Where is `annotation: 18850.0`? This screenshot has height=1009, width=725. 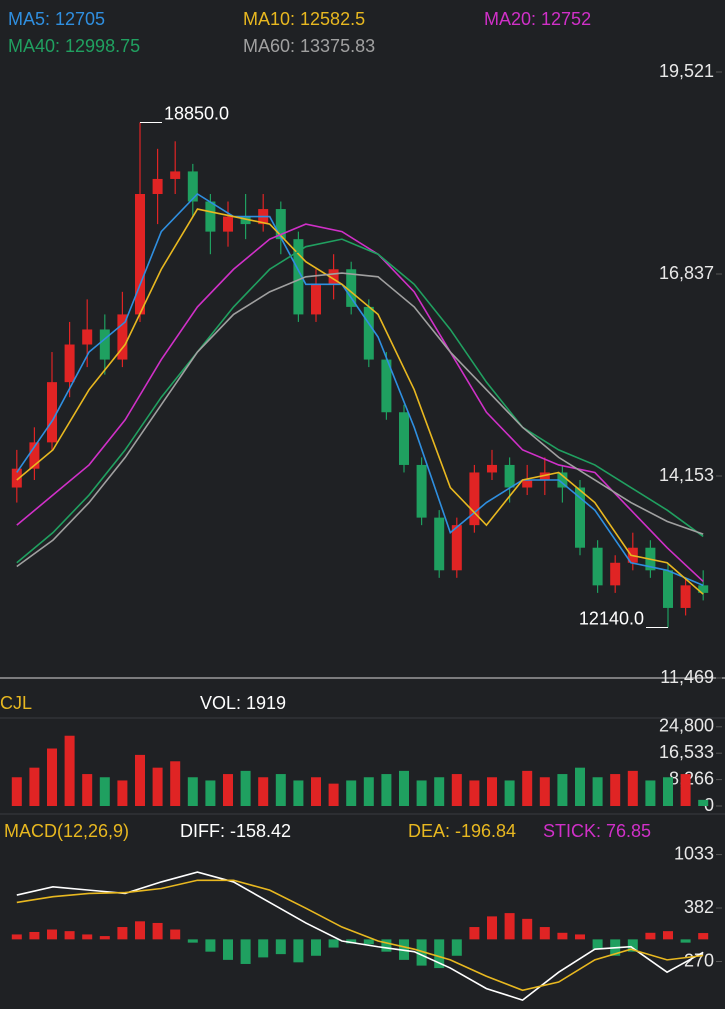 annotation: 18850.0 is located at coordinates (196, 113).